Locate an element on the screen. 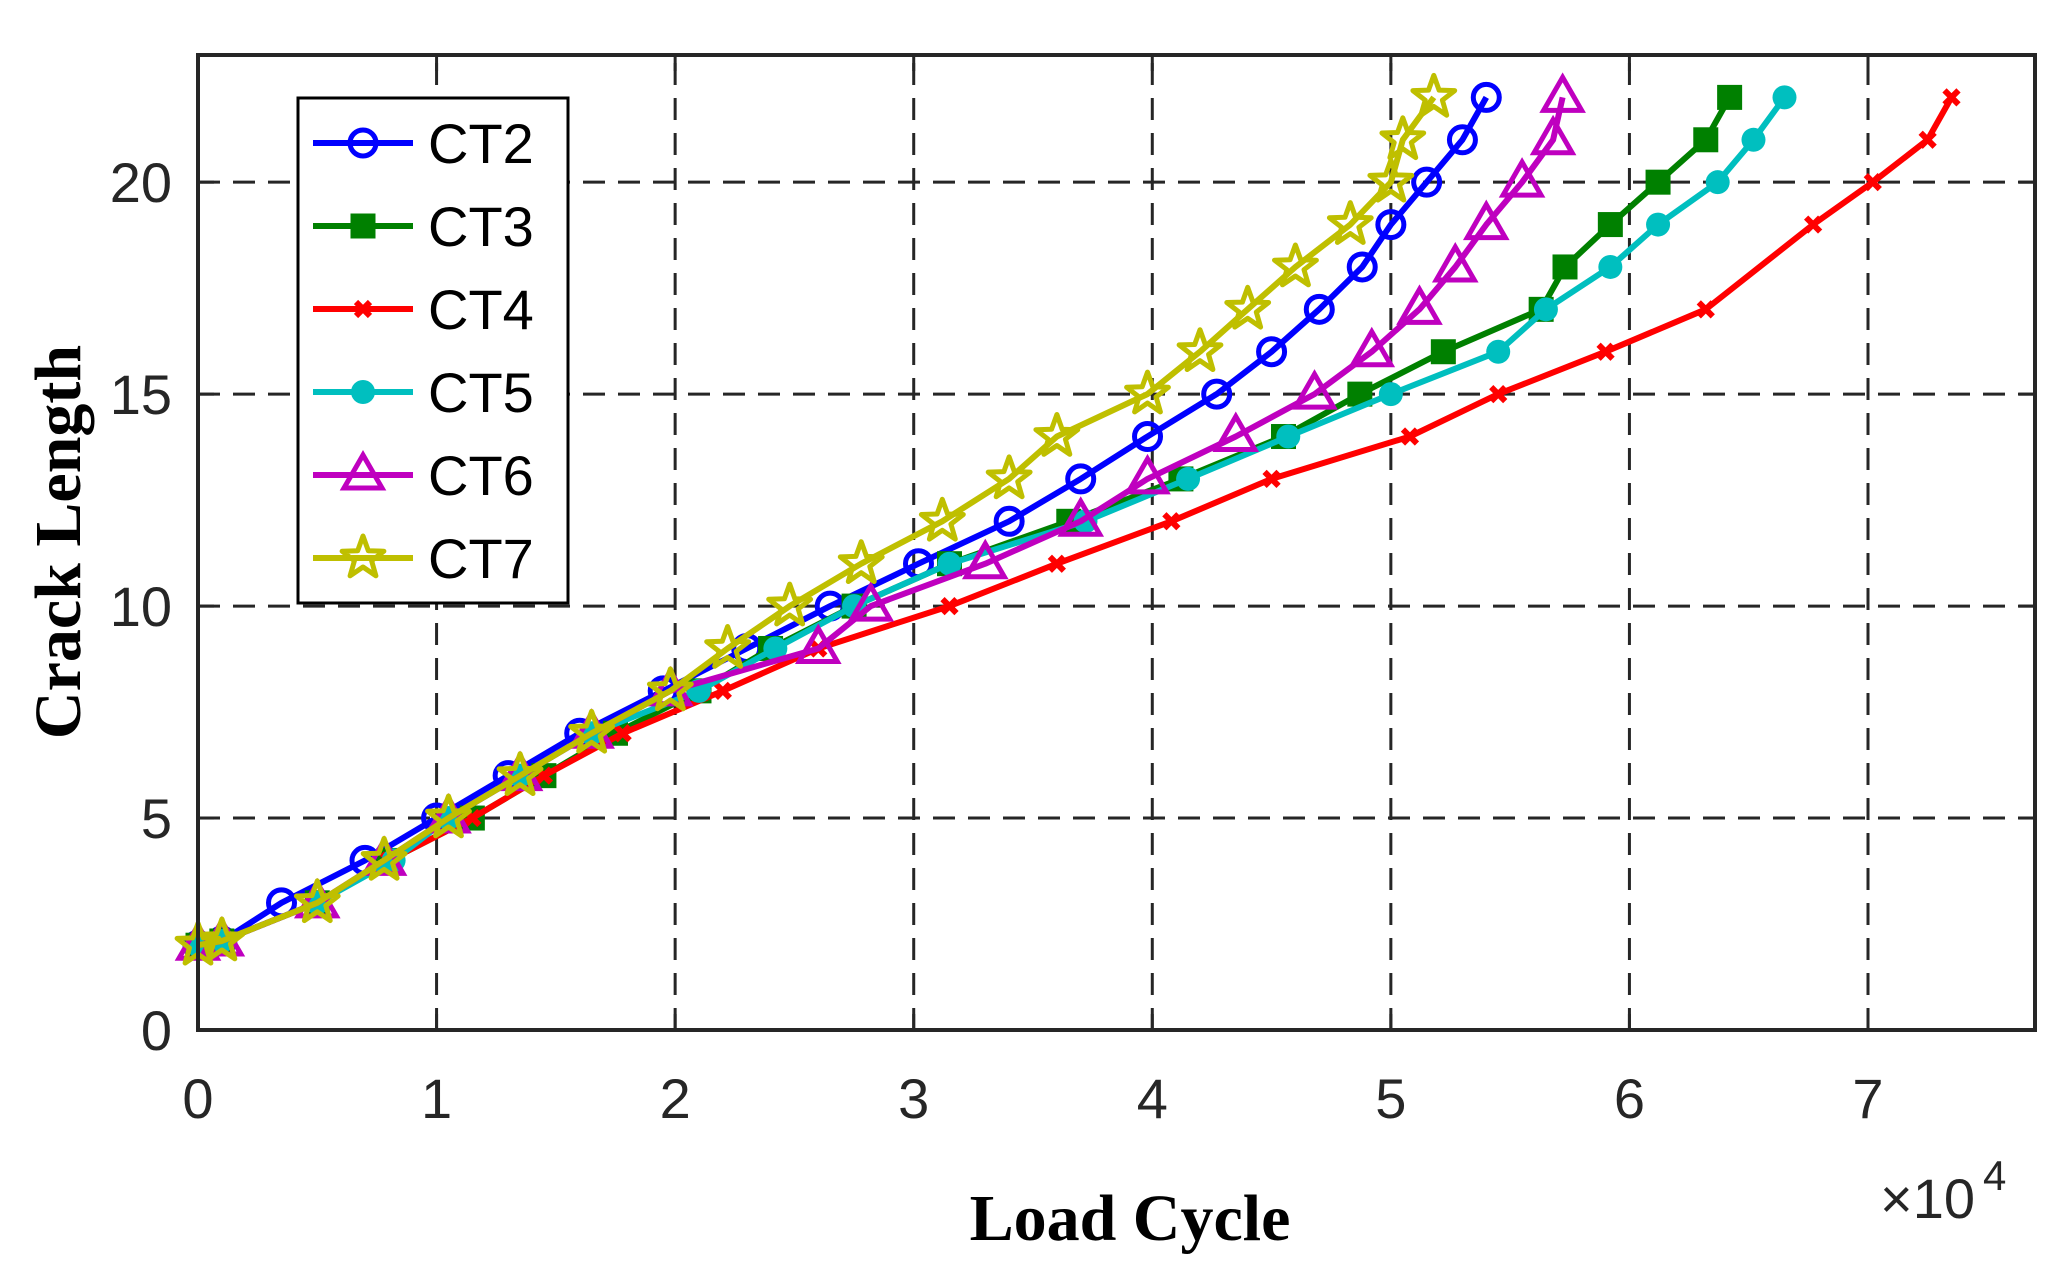 The height and width of the screenshot is (1264, 2064). x-tick-label: 2 is located at coordinates (675, 1098).